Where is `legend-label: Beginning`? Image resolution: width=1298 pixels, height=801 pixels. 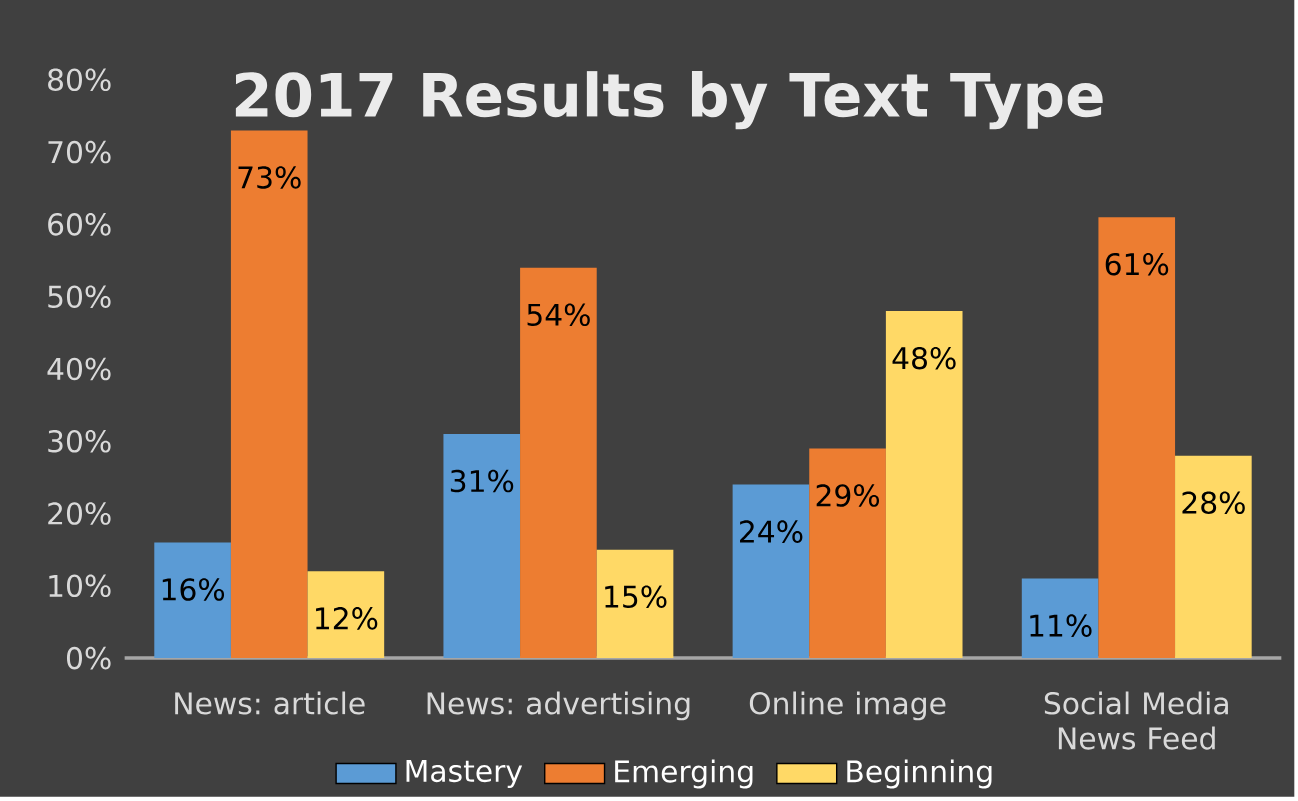 legend-label: Beginning is located at coordinates (919, 774).